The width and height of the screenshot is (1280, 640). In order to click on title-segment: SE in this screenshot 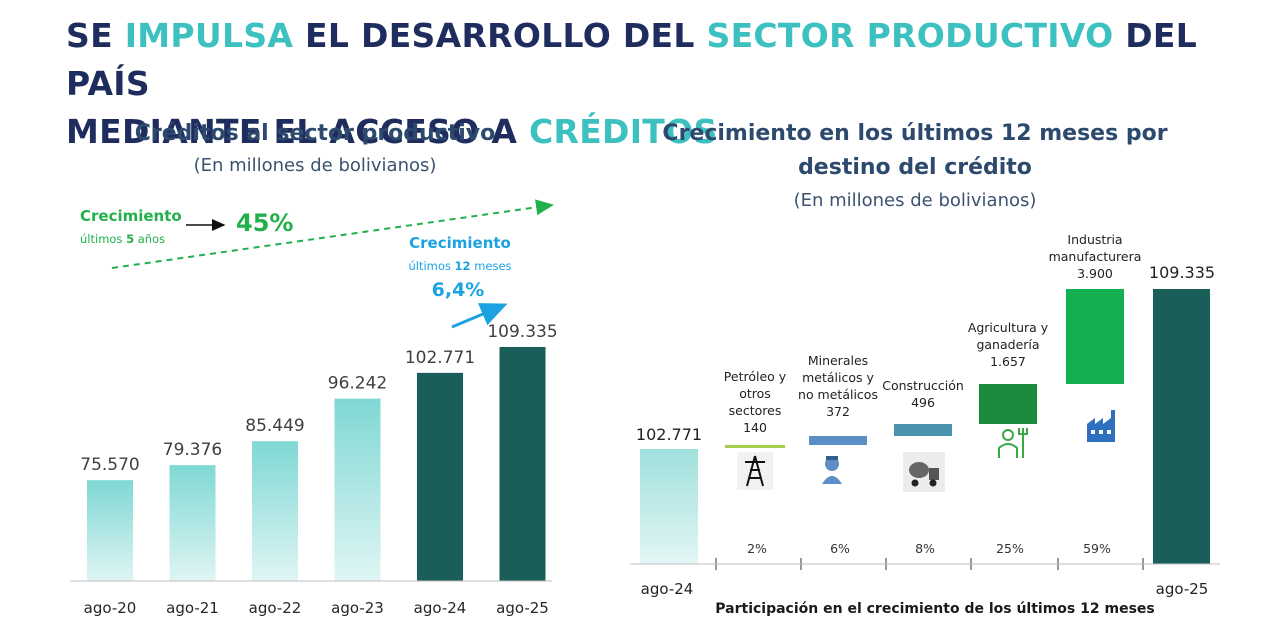, I will do `click(95, 35)`.